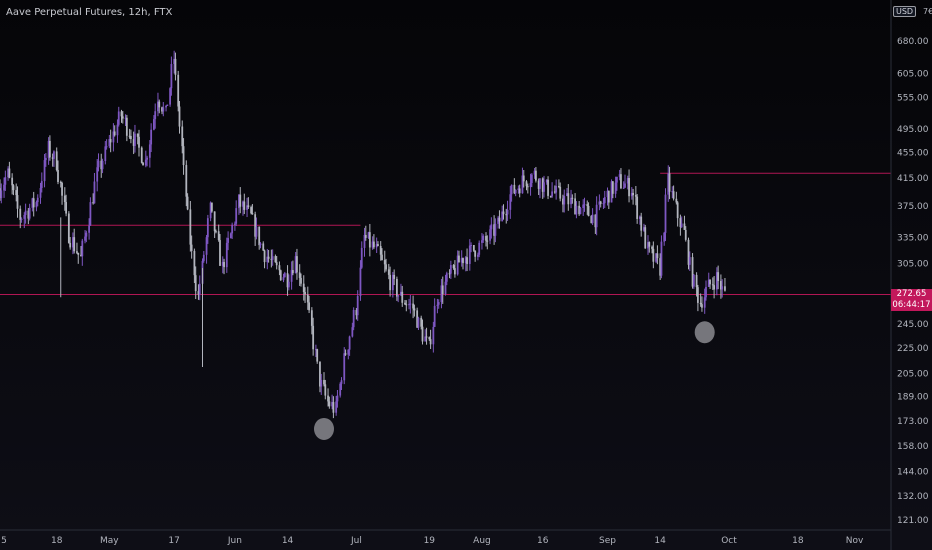 The width and height of the screenshot is (932, 550). Describe the element at coordinates (288, 541) in the screenshot. I see `x-tick-label: 14` at that location.